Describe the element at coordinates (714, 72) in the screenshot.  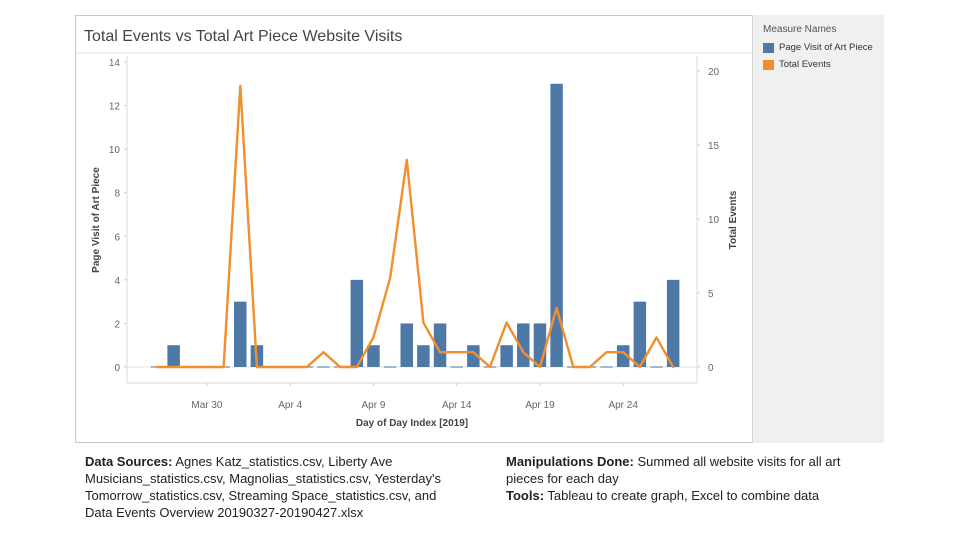
I see `right-tick-label: 20` at that location.